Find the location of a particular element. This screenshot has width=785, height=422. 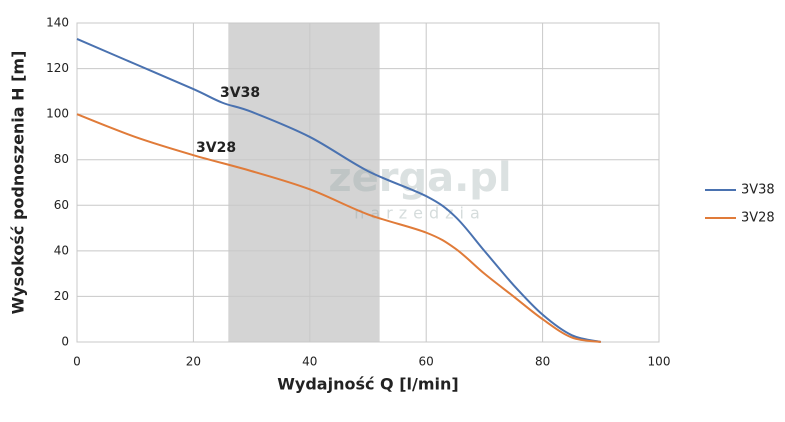

y-tick-label: 140 is located at coordinates (57, 23).